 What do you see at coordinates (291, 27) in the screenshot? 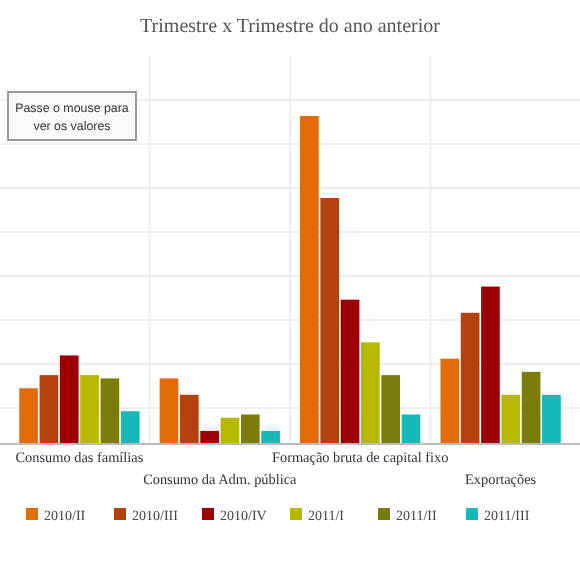
I see `chart-title: Trimestre x Trimestre do ano anterior` at bounding box center [291, 27].